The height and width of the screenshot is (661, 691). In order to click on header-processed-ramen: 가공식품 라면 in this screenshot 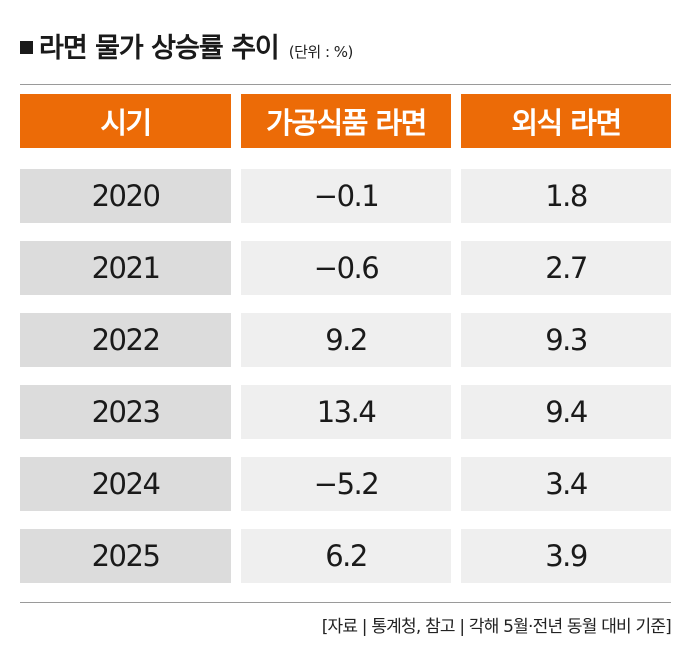, I will do `click(346, 121)`.